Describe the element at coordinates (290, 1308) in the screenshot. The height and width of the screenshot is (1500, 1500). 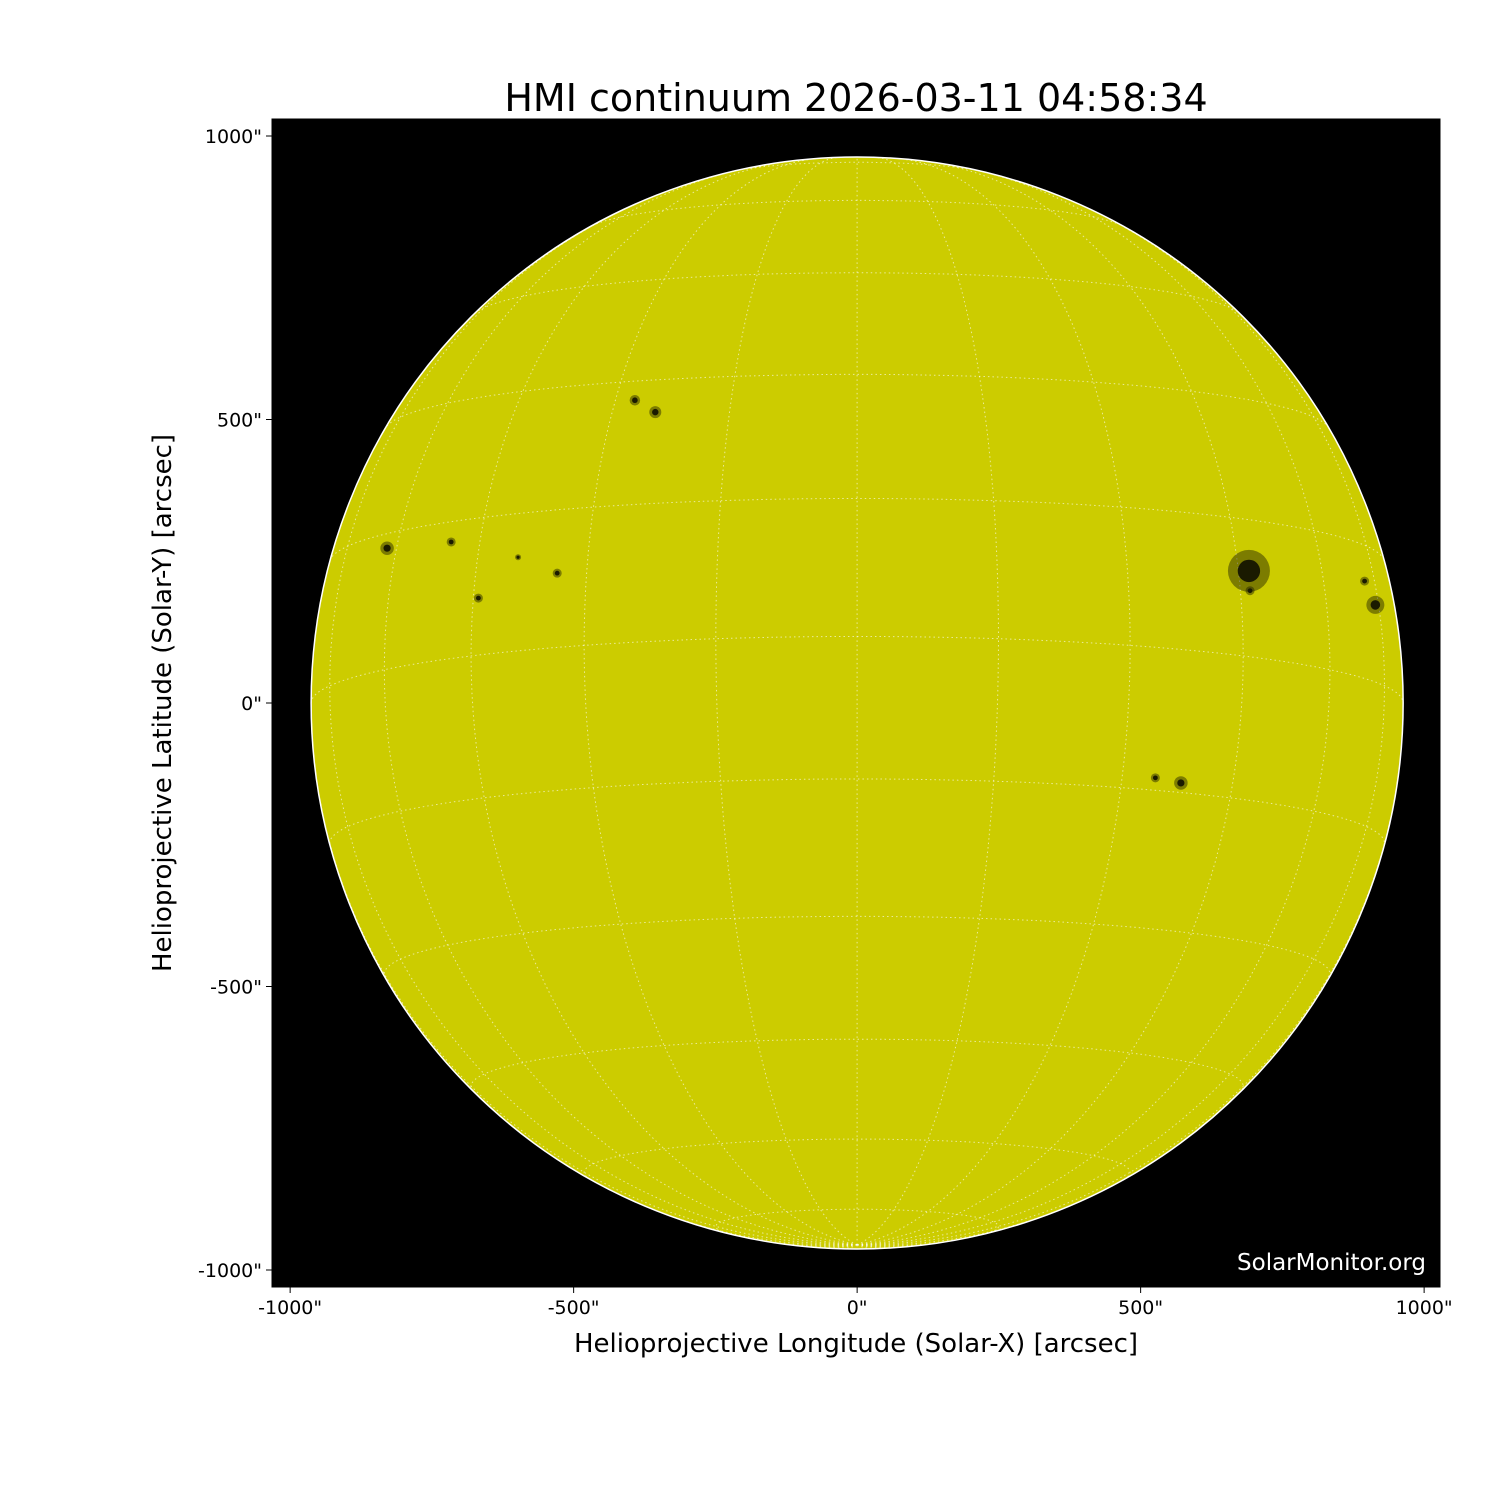
I see `x-tick-label: -1000"` at that location.